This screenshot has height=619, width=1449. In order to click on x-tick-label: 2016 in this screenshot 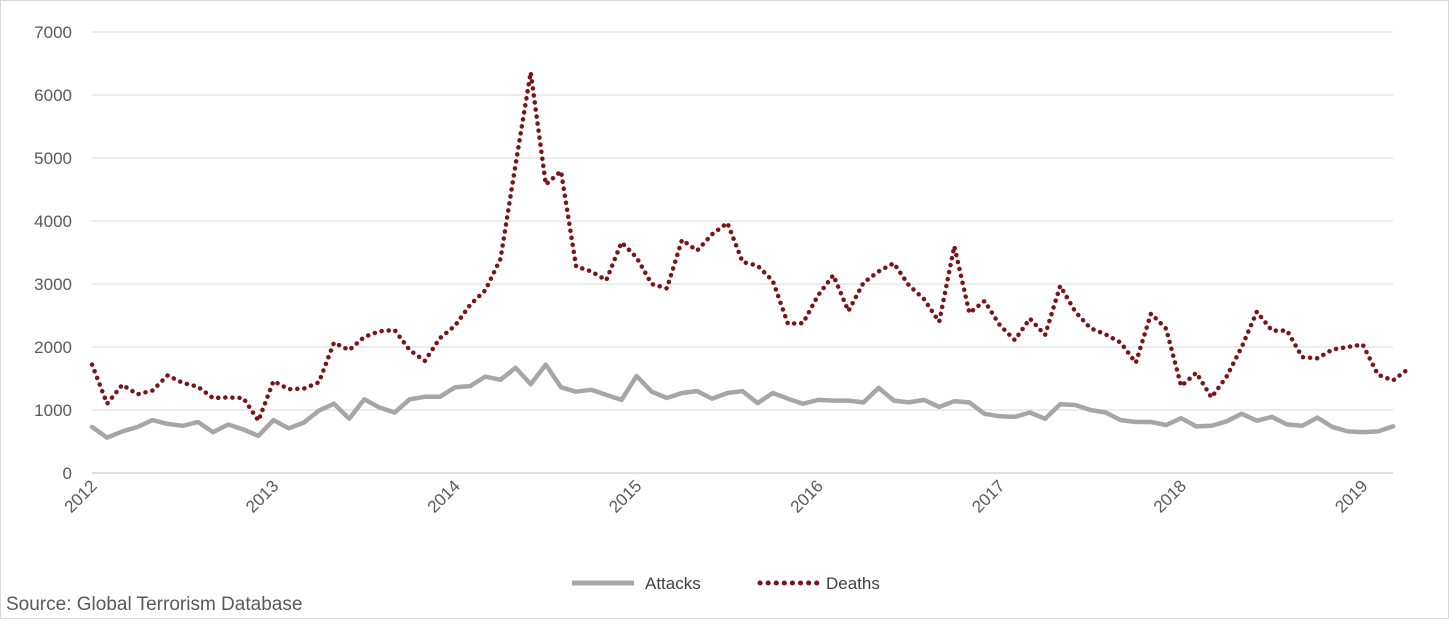, I will do `click(807, 496)`.